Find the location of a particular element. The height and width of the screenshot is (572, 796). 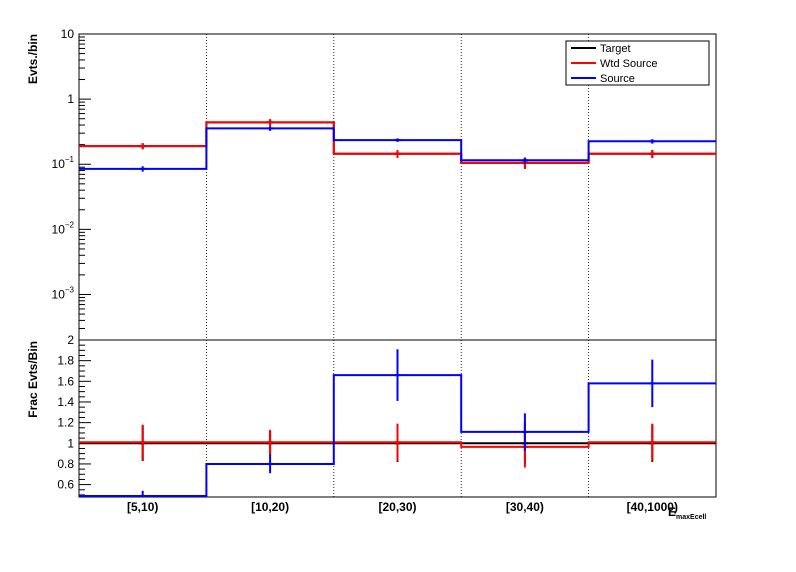

tick-base: 1 is located at coordinates (70, 99).